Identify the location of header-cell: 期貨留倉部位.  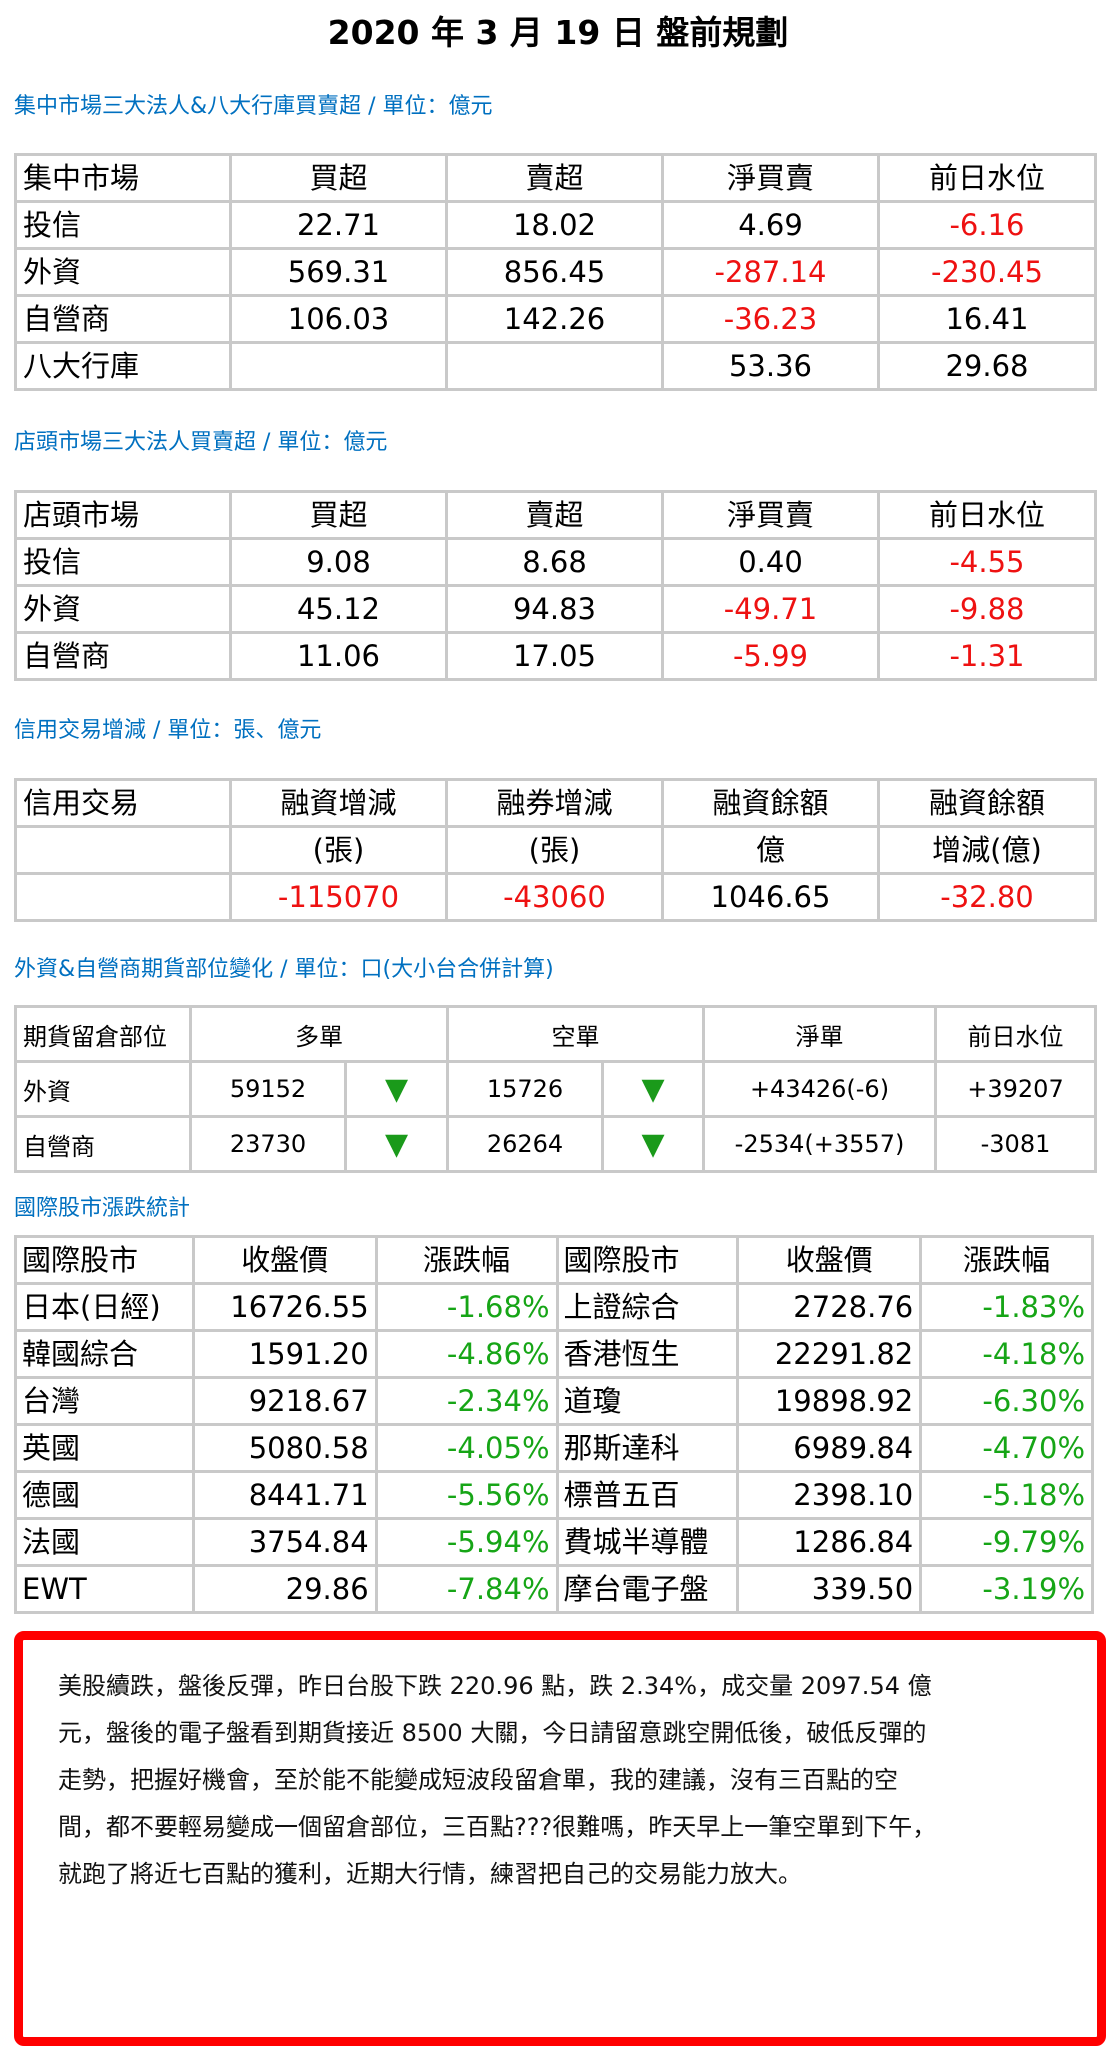
(103, 1034).